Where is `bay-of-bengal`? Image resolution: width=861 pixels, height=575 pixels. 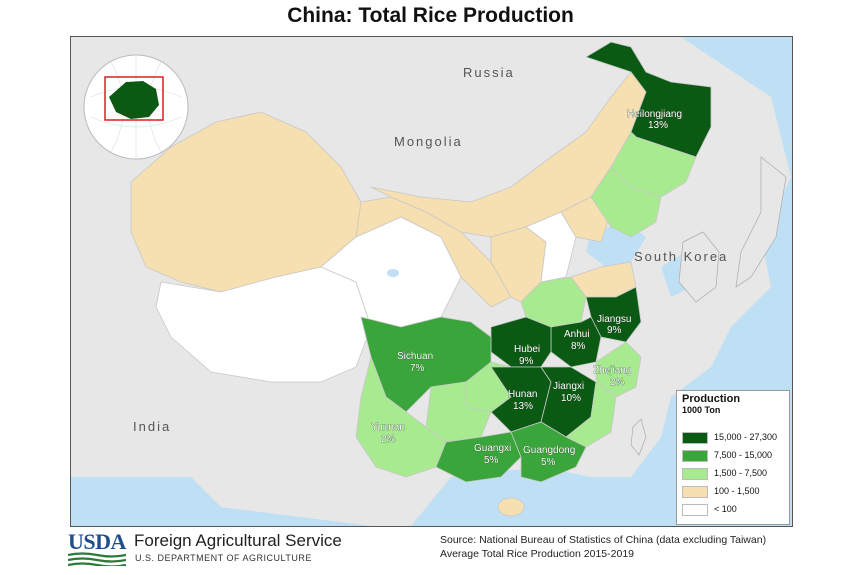 bay-of-bengal is located at coordinates (221, 501).